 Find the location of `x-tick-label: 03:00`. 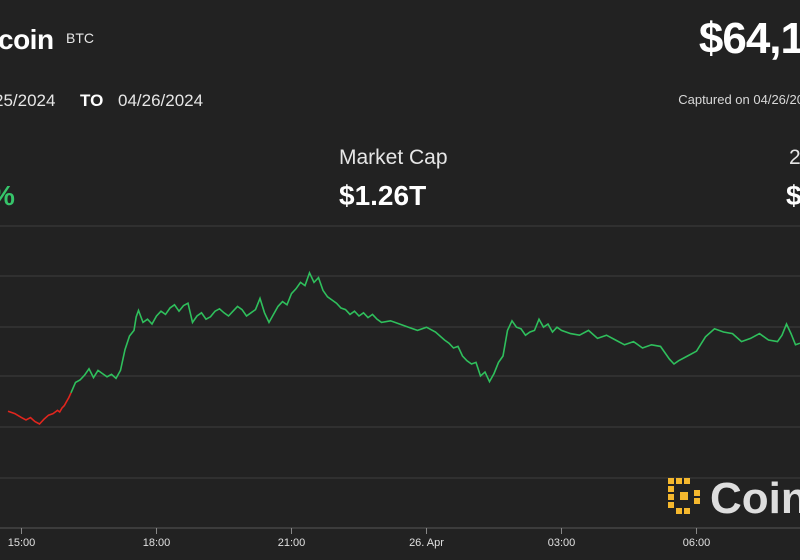

x-tick-label: 03:00 is located at coordinates (562, 543).